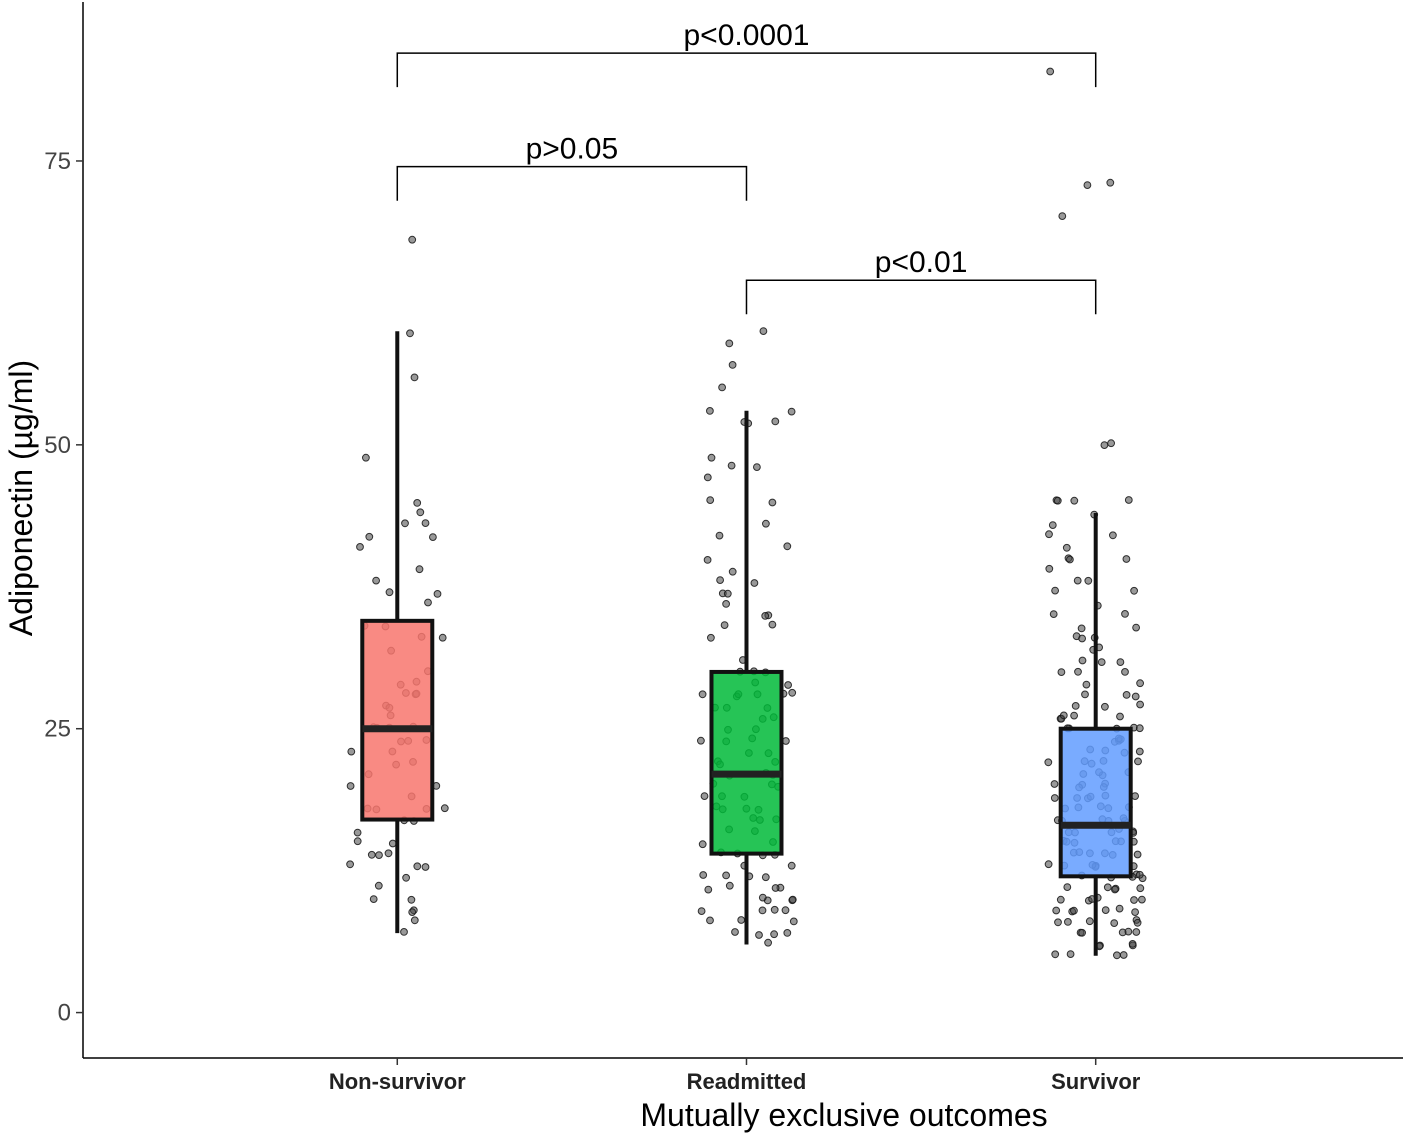 This screenshot has height=1137, width=1406. What do you see at coordinates (57, 445) in the screenshot?
I see `y-tick-label: 50` at bounding box center [57, 445].